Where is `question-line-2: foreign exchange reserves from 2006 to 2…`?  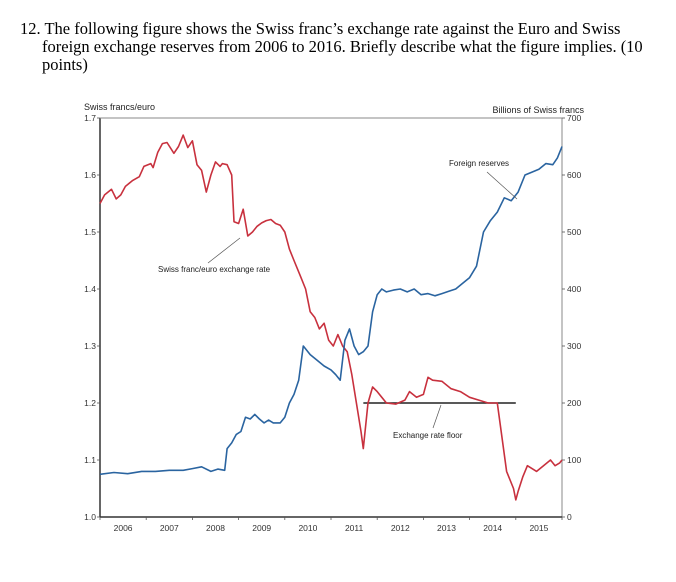 question-line-2: foreign exchange reserves from 2006 to 2… is located at coordinates (342, 46).